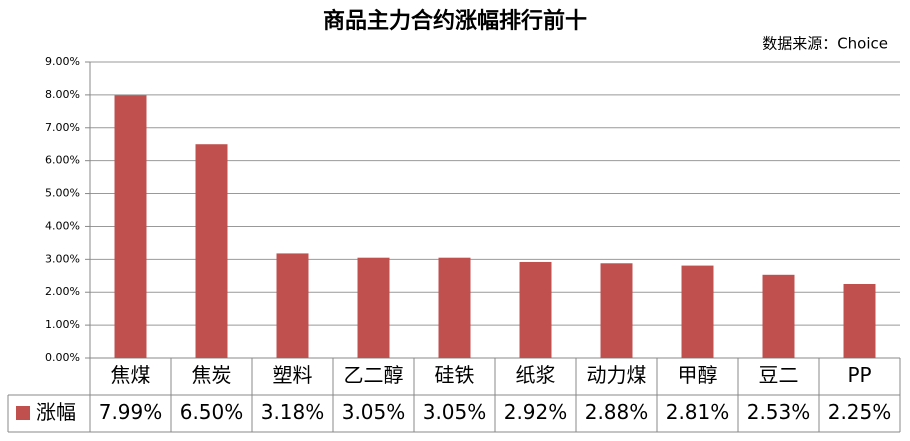  I want to click on data-label: 7.99%, so click(131, 412).